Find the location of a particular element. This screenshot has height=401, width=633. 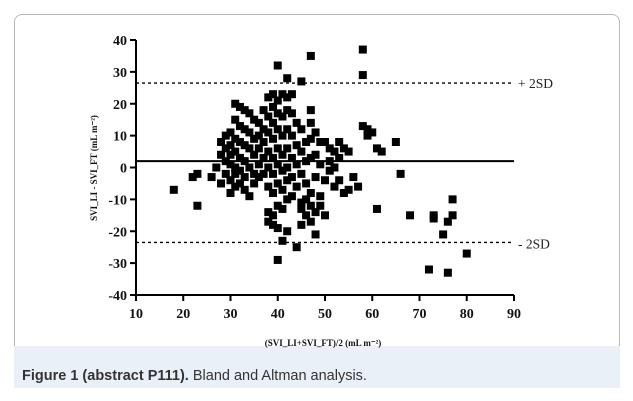

x-tick-label: 10 is located at coordinates (136, 314).